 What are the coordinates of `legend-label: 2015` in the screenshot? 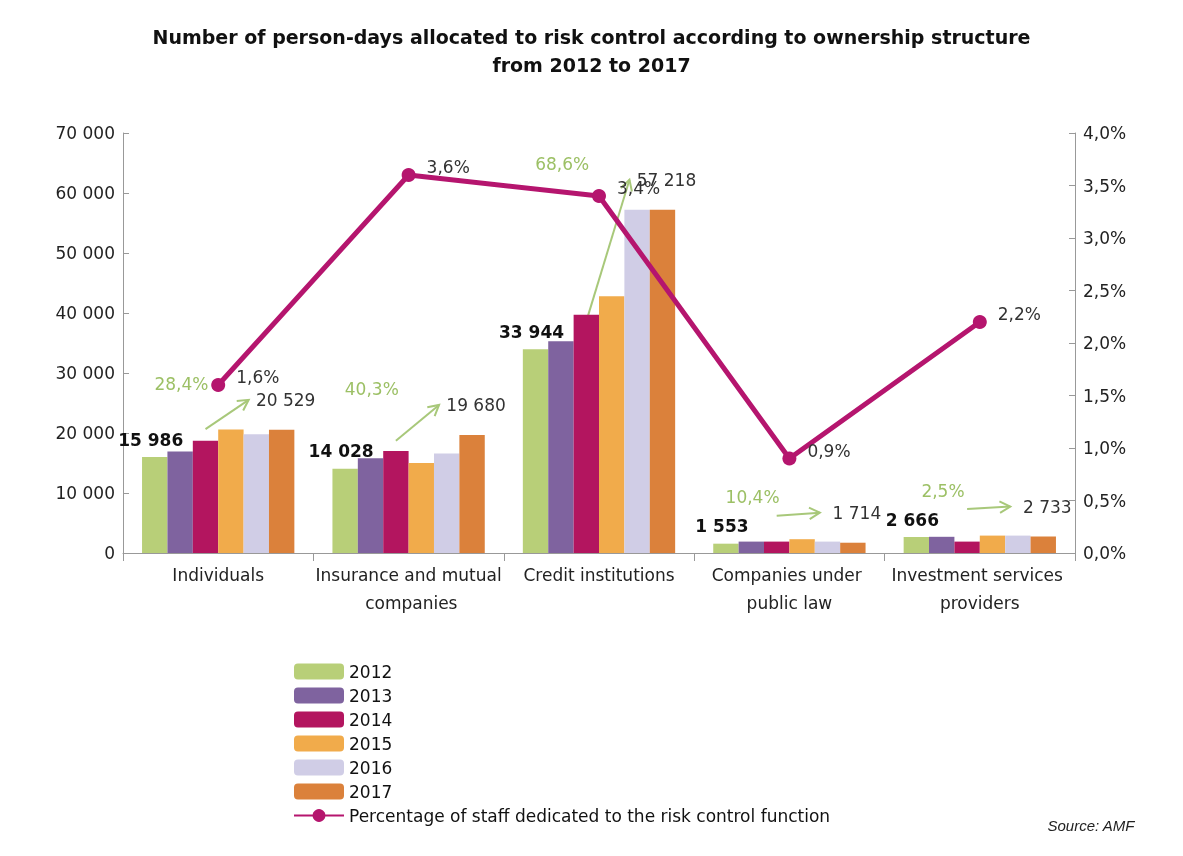 It's located at (371, 743).